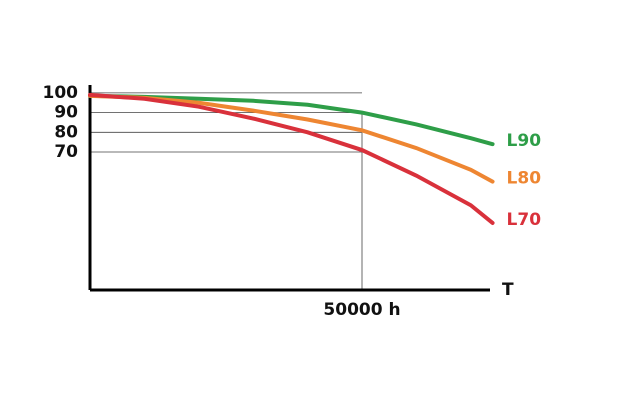 Image resolution: width=640 pixels, height=400 pixels. Describe the element at coordinates (66, 132) in the screenshot. I see `y-tick-label: 80` at that location.